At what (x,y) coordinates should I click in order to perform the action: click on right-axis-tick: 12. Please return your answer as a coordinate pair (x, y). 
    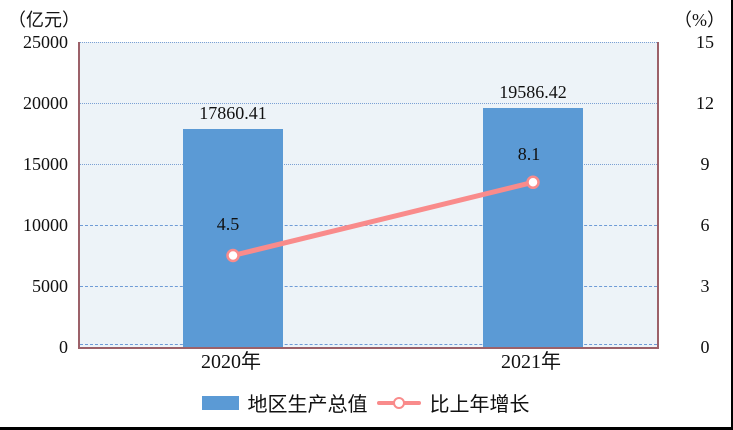
    Looking at the image, I should click on (705, 103).